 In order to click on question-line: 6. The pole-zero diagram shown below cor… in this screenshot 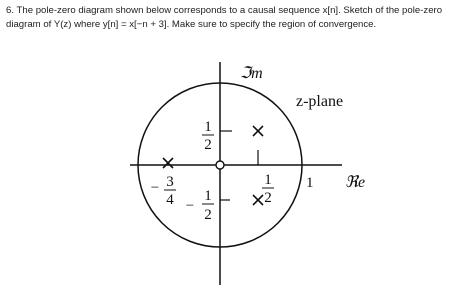, I will do `click(224, 10)`.